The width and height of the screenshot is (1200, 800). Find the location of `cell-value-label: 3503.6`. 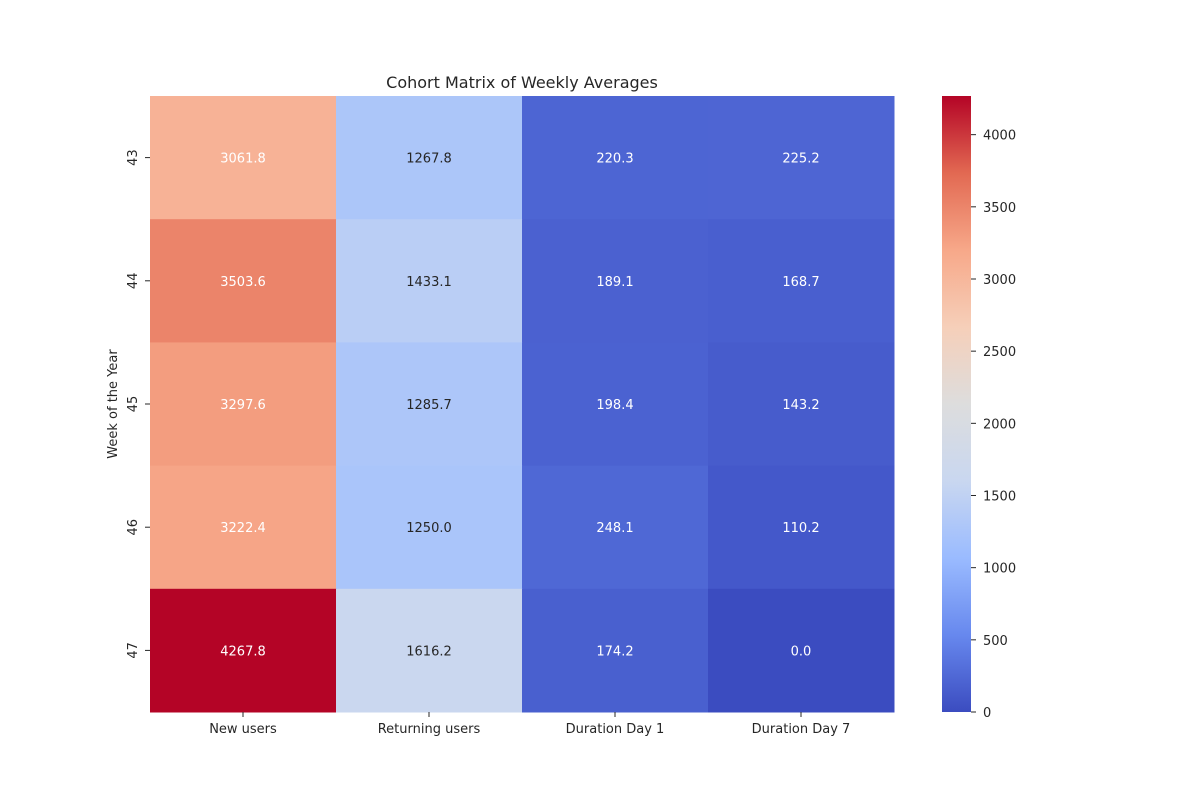

cell-value-label: 3503.6 is located at coordinates (243, 282).